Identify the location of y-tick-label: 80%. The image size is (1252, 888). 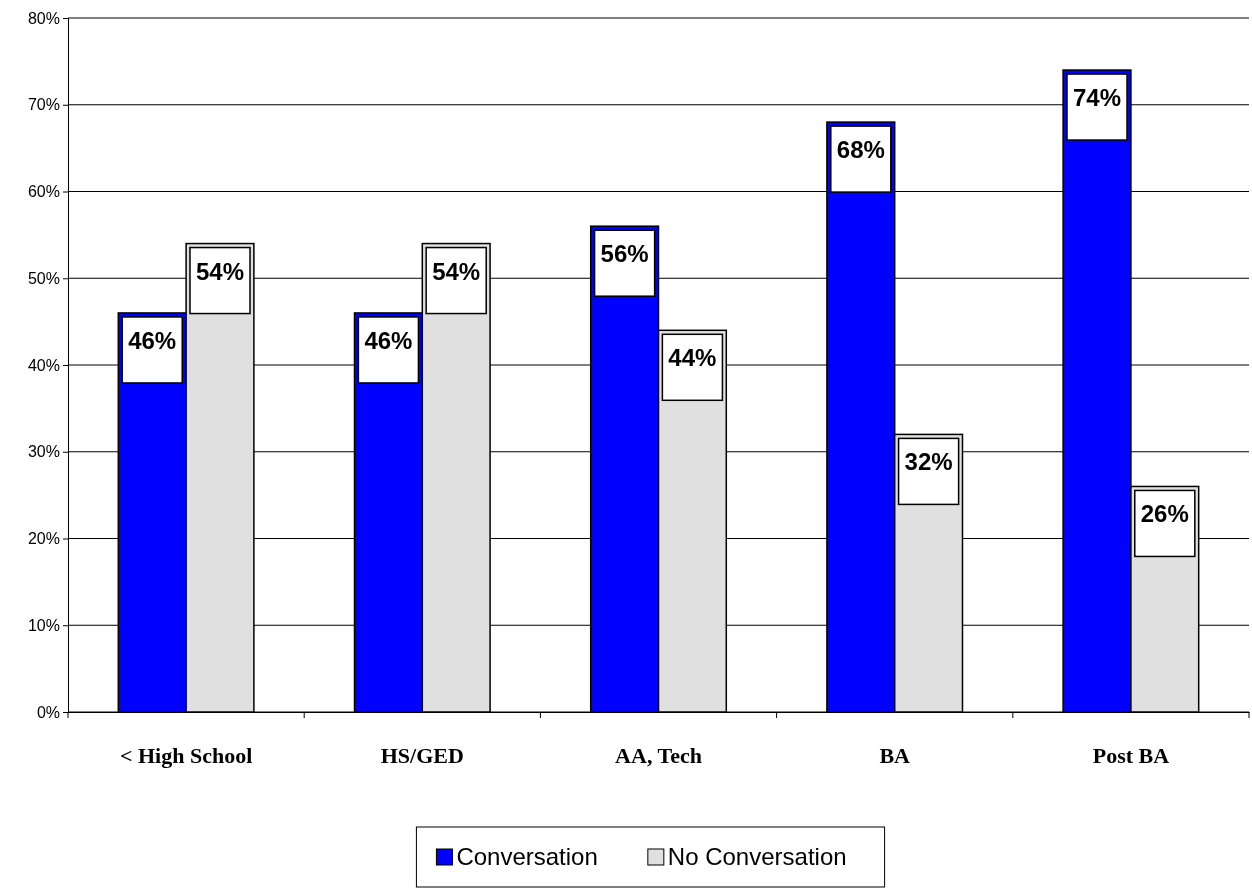
(43, 18).